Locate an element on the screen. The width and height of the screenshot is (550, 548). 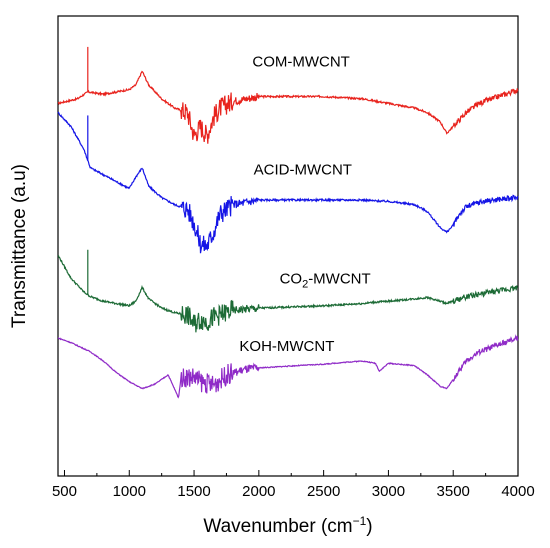
x-tick-label: 500 is located at coordinates (64, 491).